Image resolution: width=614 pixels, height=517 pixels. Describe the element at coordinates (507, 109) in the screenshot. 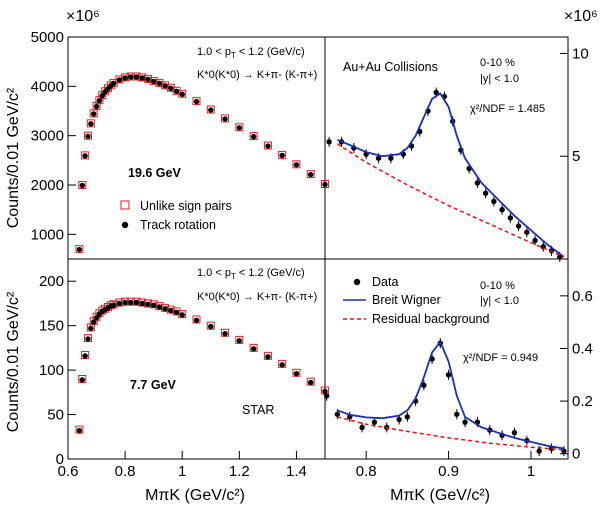

I see `tr-chi2: χ²/NDF = 1.485` at that location.